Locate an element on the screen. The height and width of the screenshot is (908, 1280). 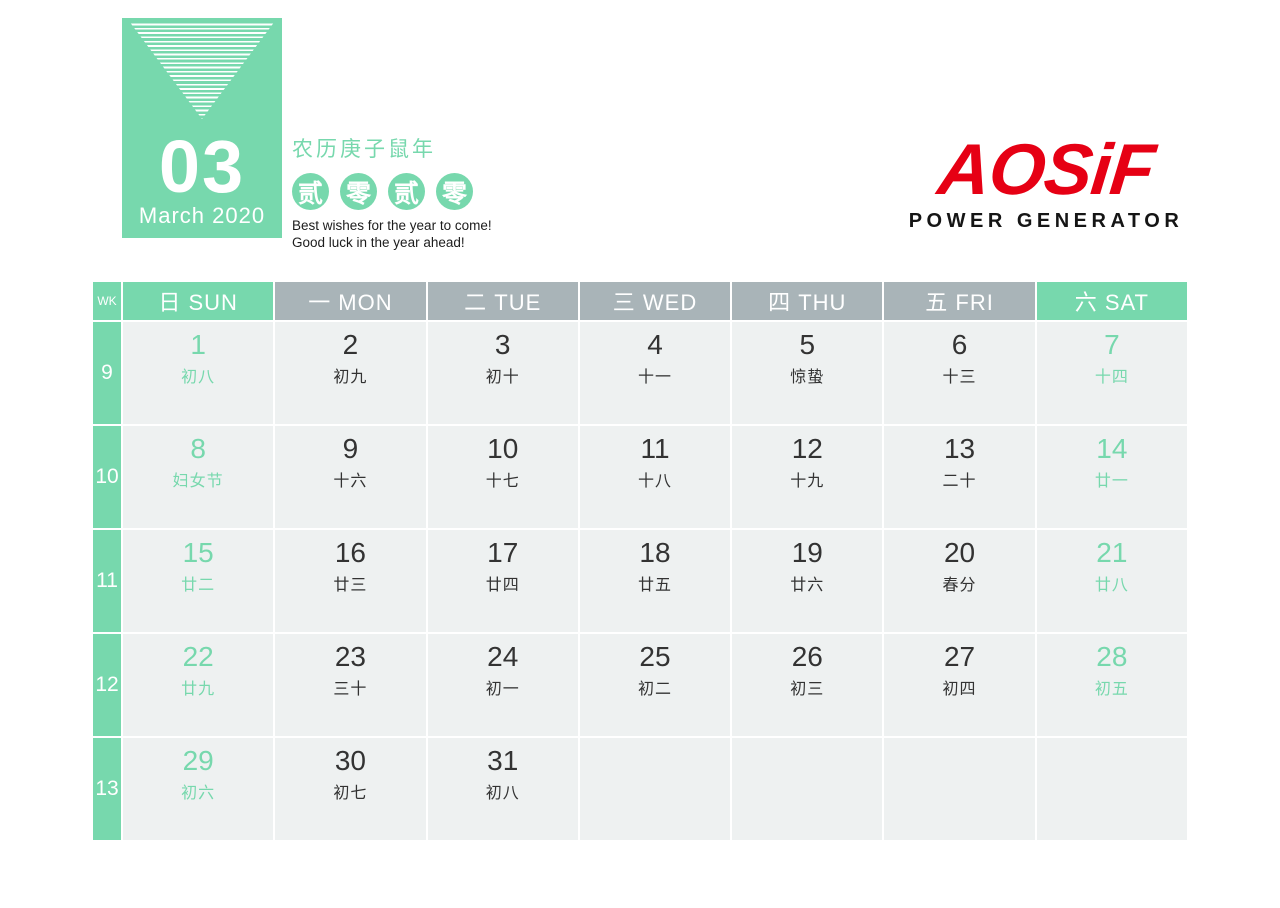
date-number: 26 is located at coordinates (807, 656).